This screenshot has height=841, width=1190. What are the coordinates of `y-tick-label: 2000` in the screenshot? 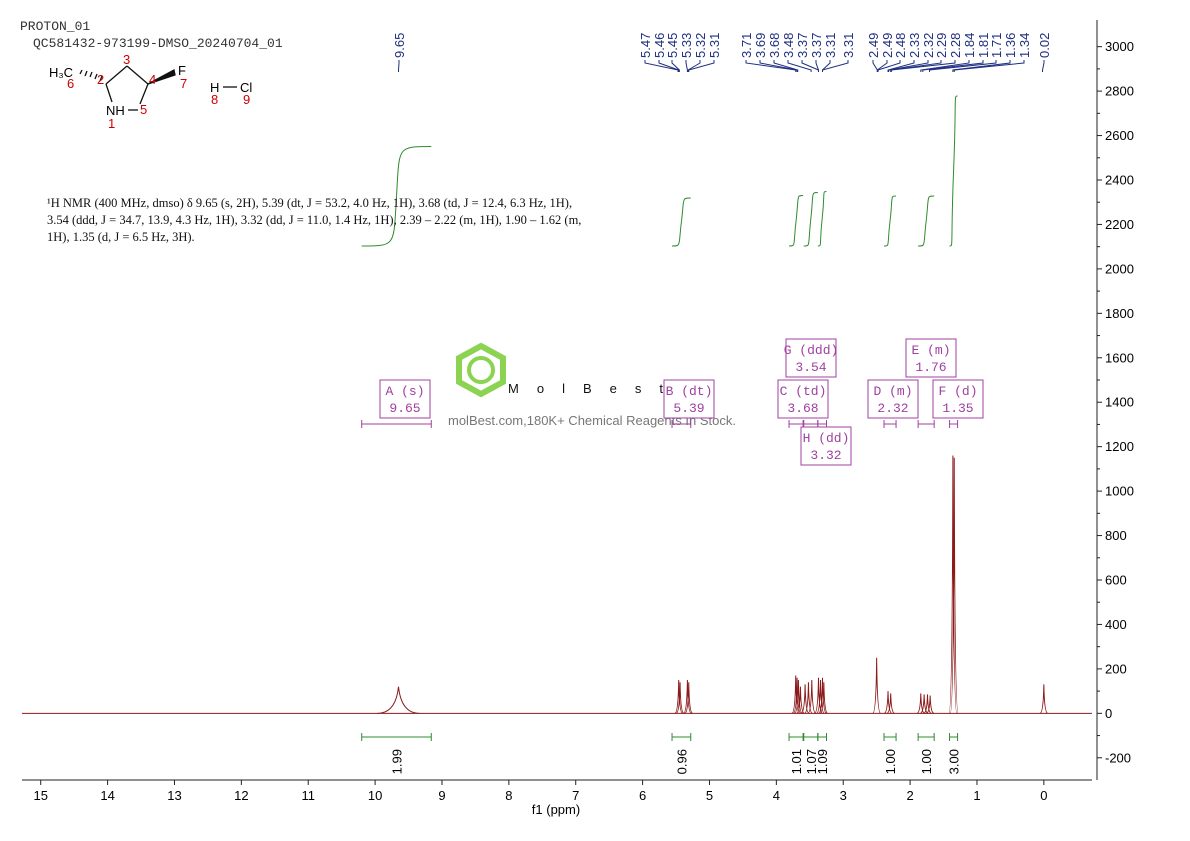 It's located at (1119, 268).